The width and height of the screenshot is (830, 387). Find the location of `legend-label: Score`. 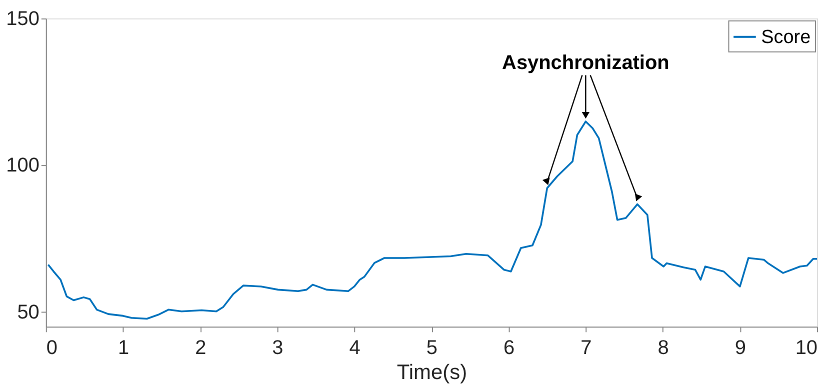

legend-label: Score is located at coordinates (786, 37).